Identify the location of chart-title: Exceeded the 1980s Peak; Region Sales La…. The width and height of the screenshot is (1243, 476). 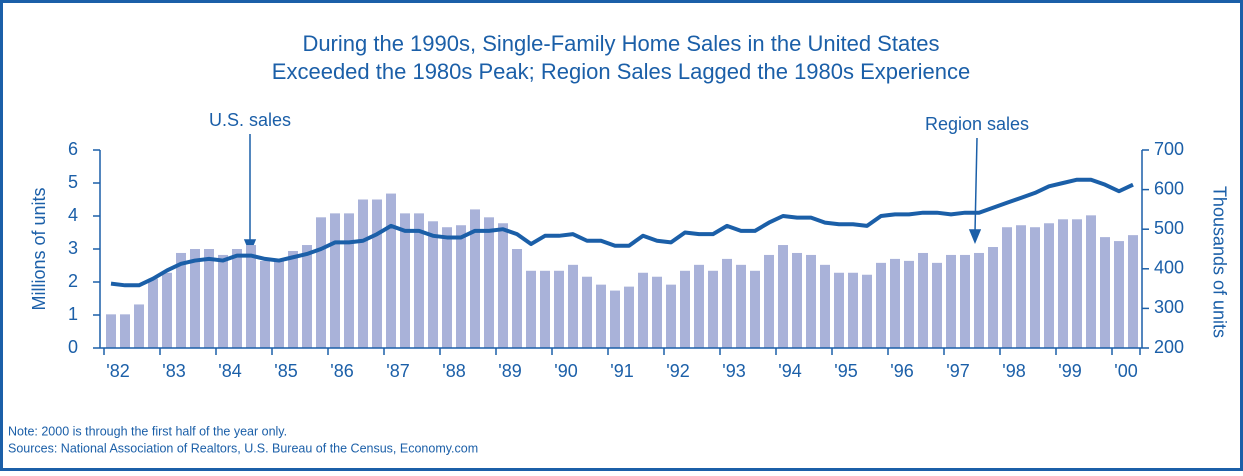
(621, 71).